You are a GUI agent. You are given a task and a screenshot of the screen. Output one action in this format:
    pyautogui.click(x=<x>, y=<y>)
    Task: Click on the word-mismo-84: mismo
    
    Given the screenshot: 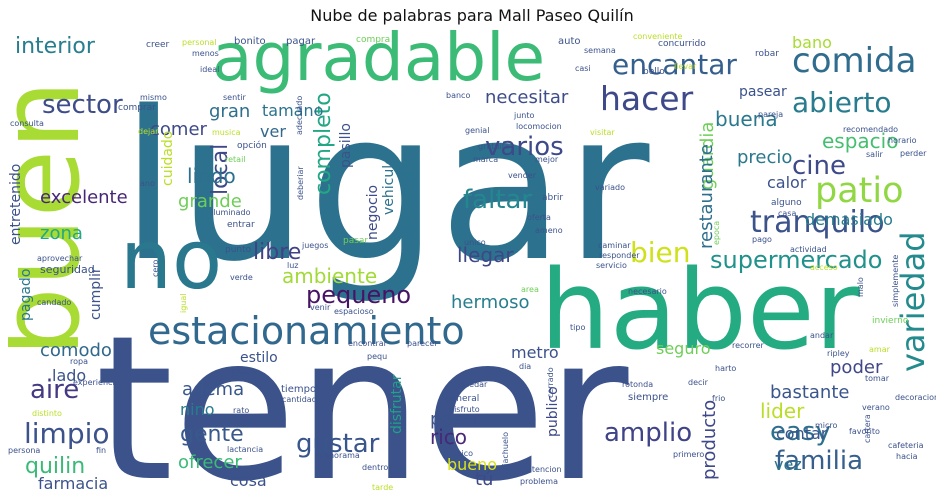 What is the action you would take?
    pyautogui.click(x=153, y=97)
    